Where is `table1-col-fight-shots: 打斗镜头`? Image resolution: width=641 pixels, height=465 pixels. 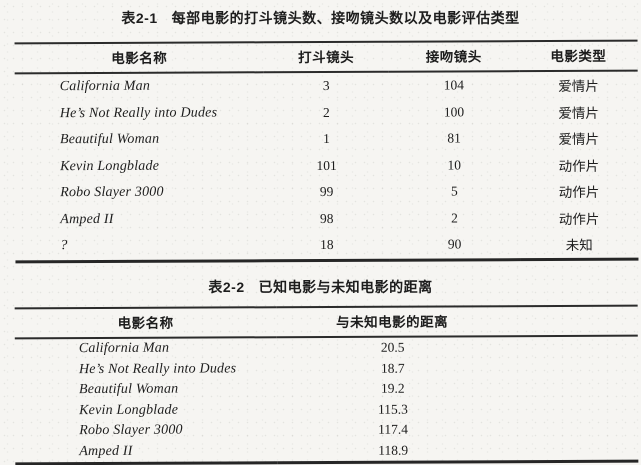
table1-col-fight-shots: 打斗镜头 is located at coordinates (326, 57).